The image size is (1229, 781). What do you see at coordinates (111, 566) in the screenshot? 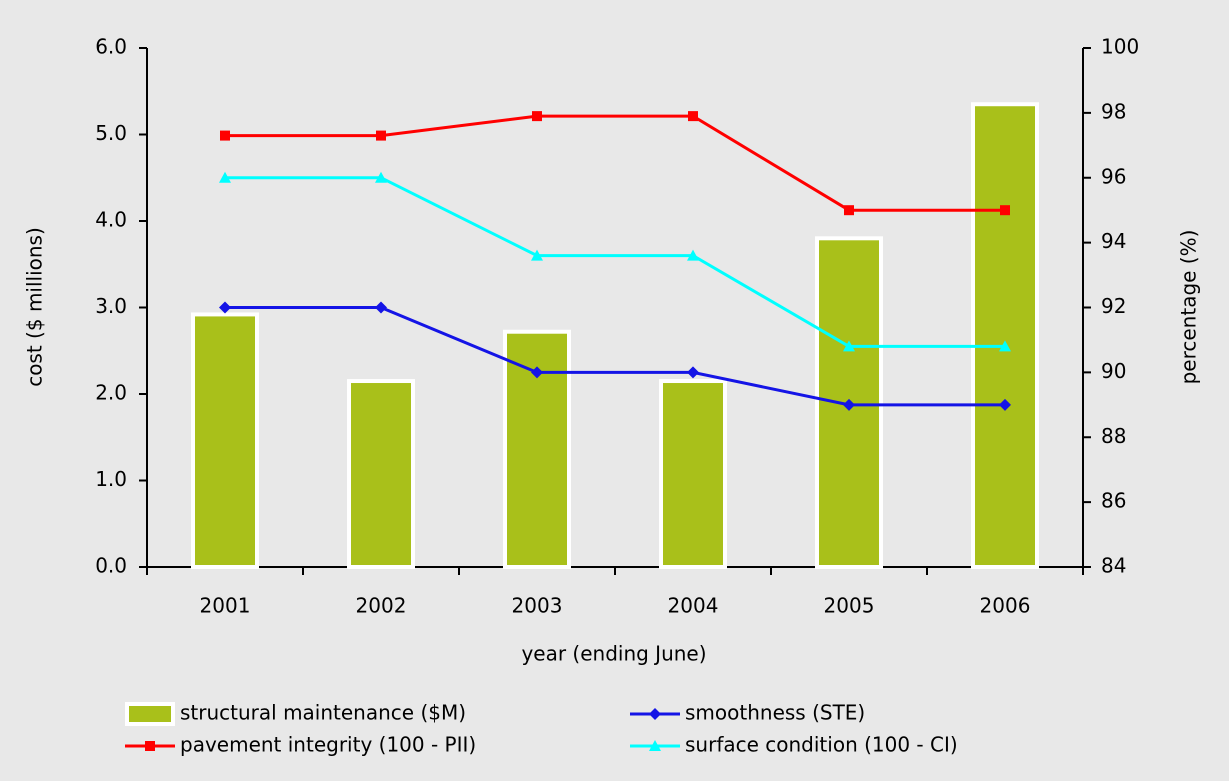
I see `y-tick-label: 0.0` at bounding box center [111, 566].